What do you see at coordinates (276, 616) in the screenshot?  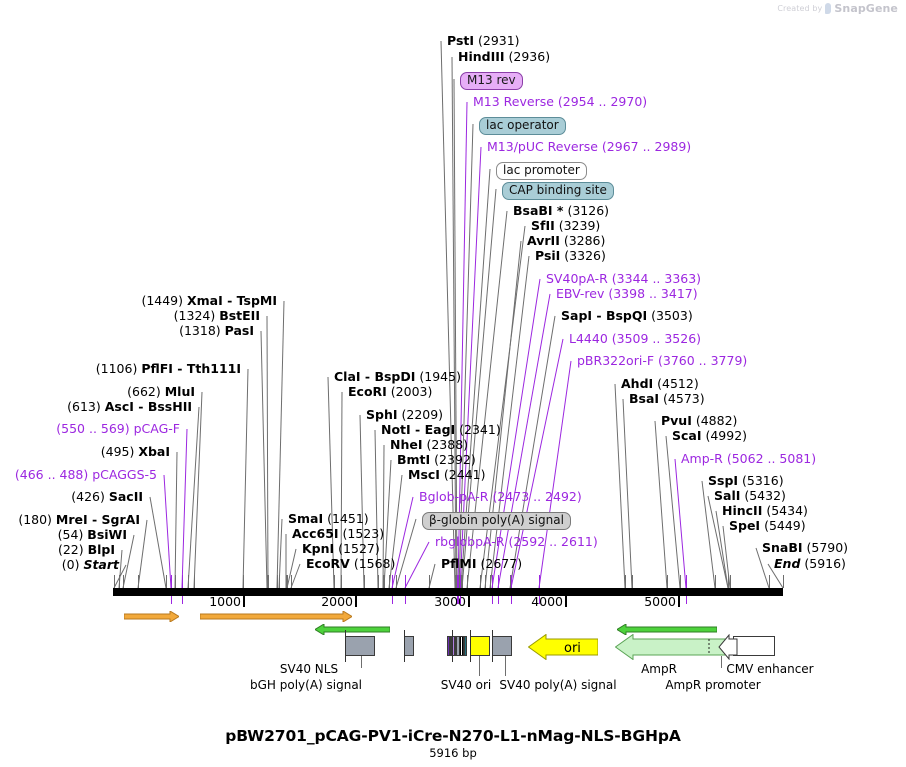 I see `cag-promoter-arrow` at bounding box center [276, 616].